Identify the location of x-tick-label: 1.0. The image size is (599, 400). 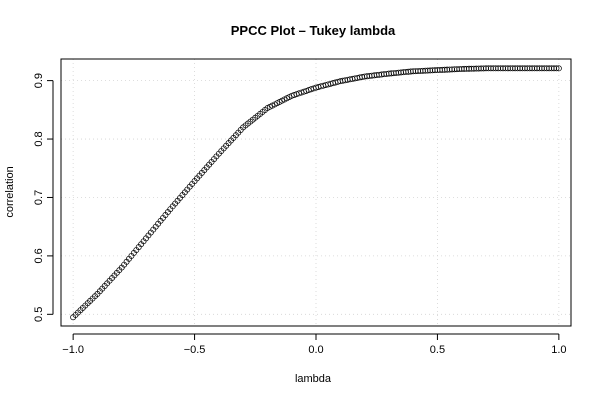
(558, 350).